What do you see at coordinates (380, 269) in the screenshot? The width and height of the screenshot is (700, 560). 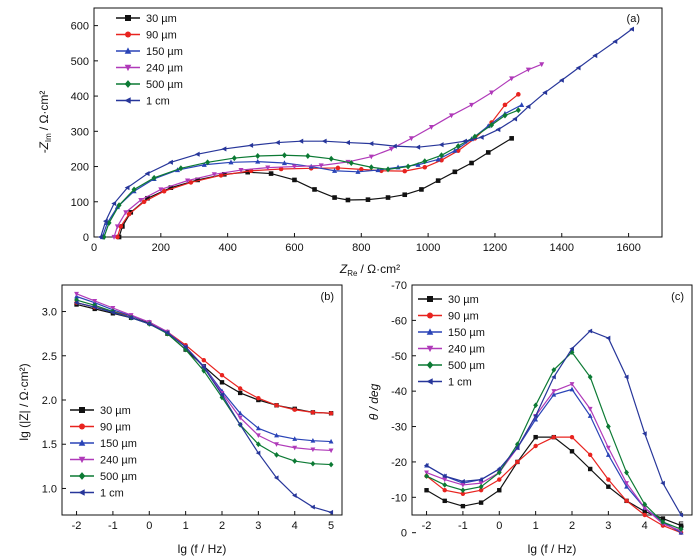 I see `panel-a-xlabel-unit: / Ω·cm²` at bounding box center [380, 269].